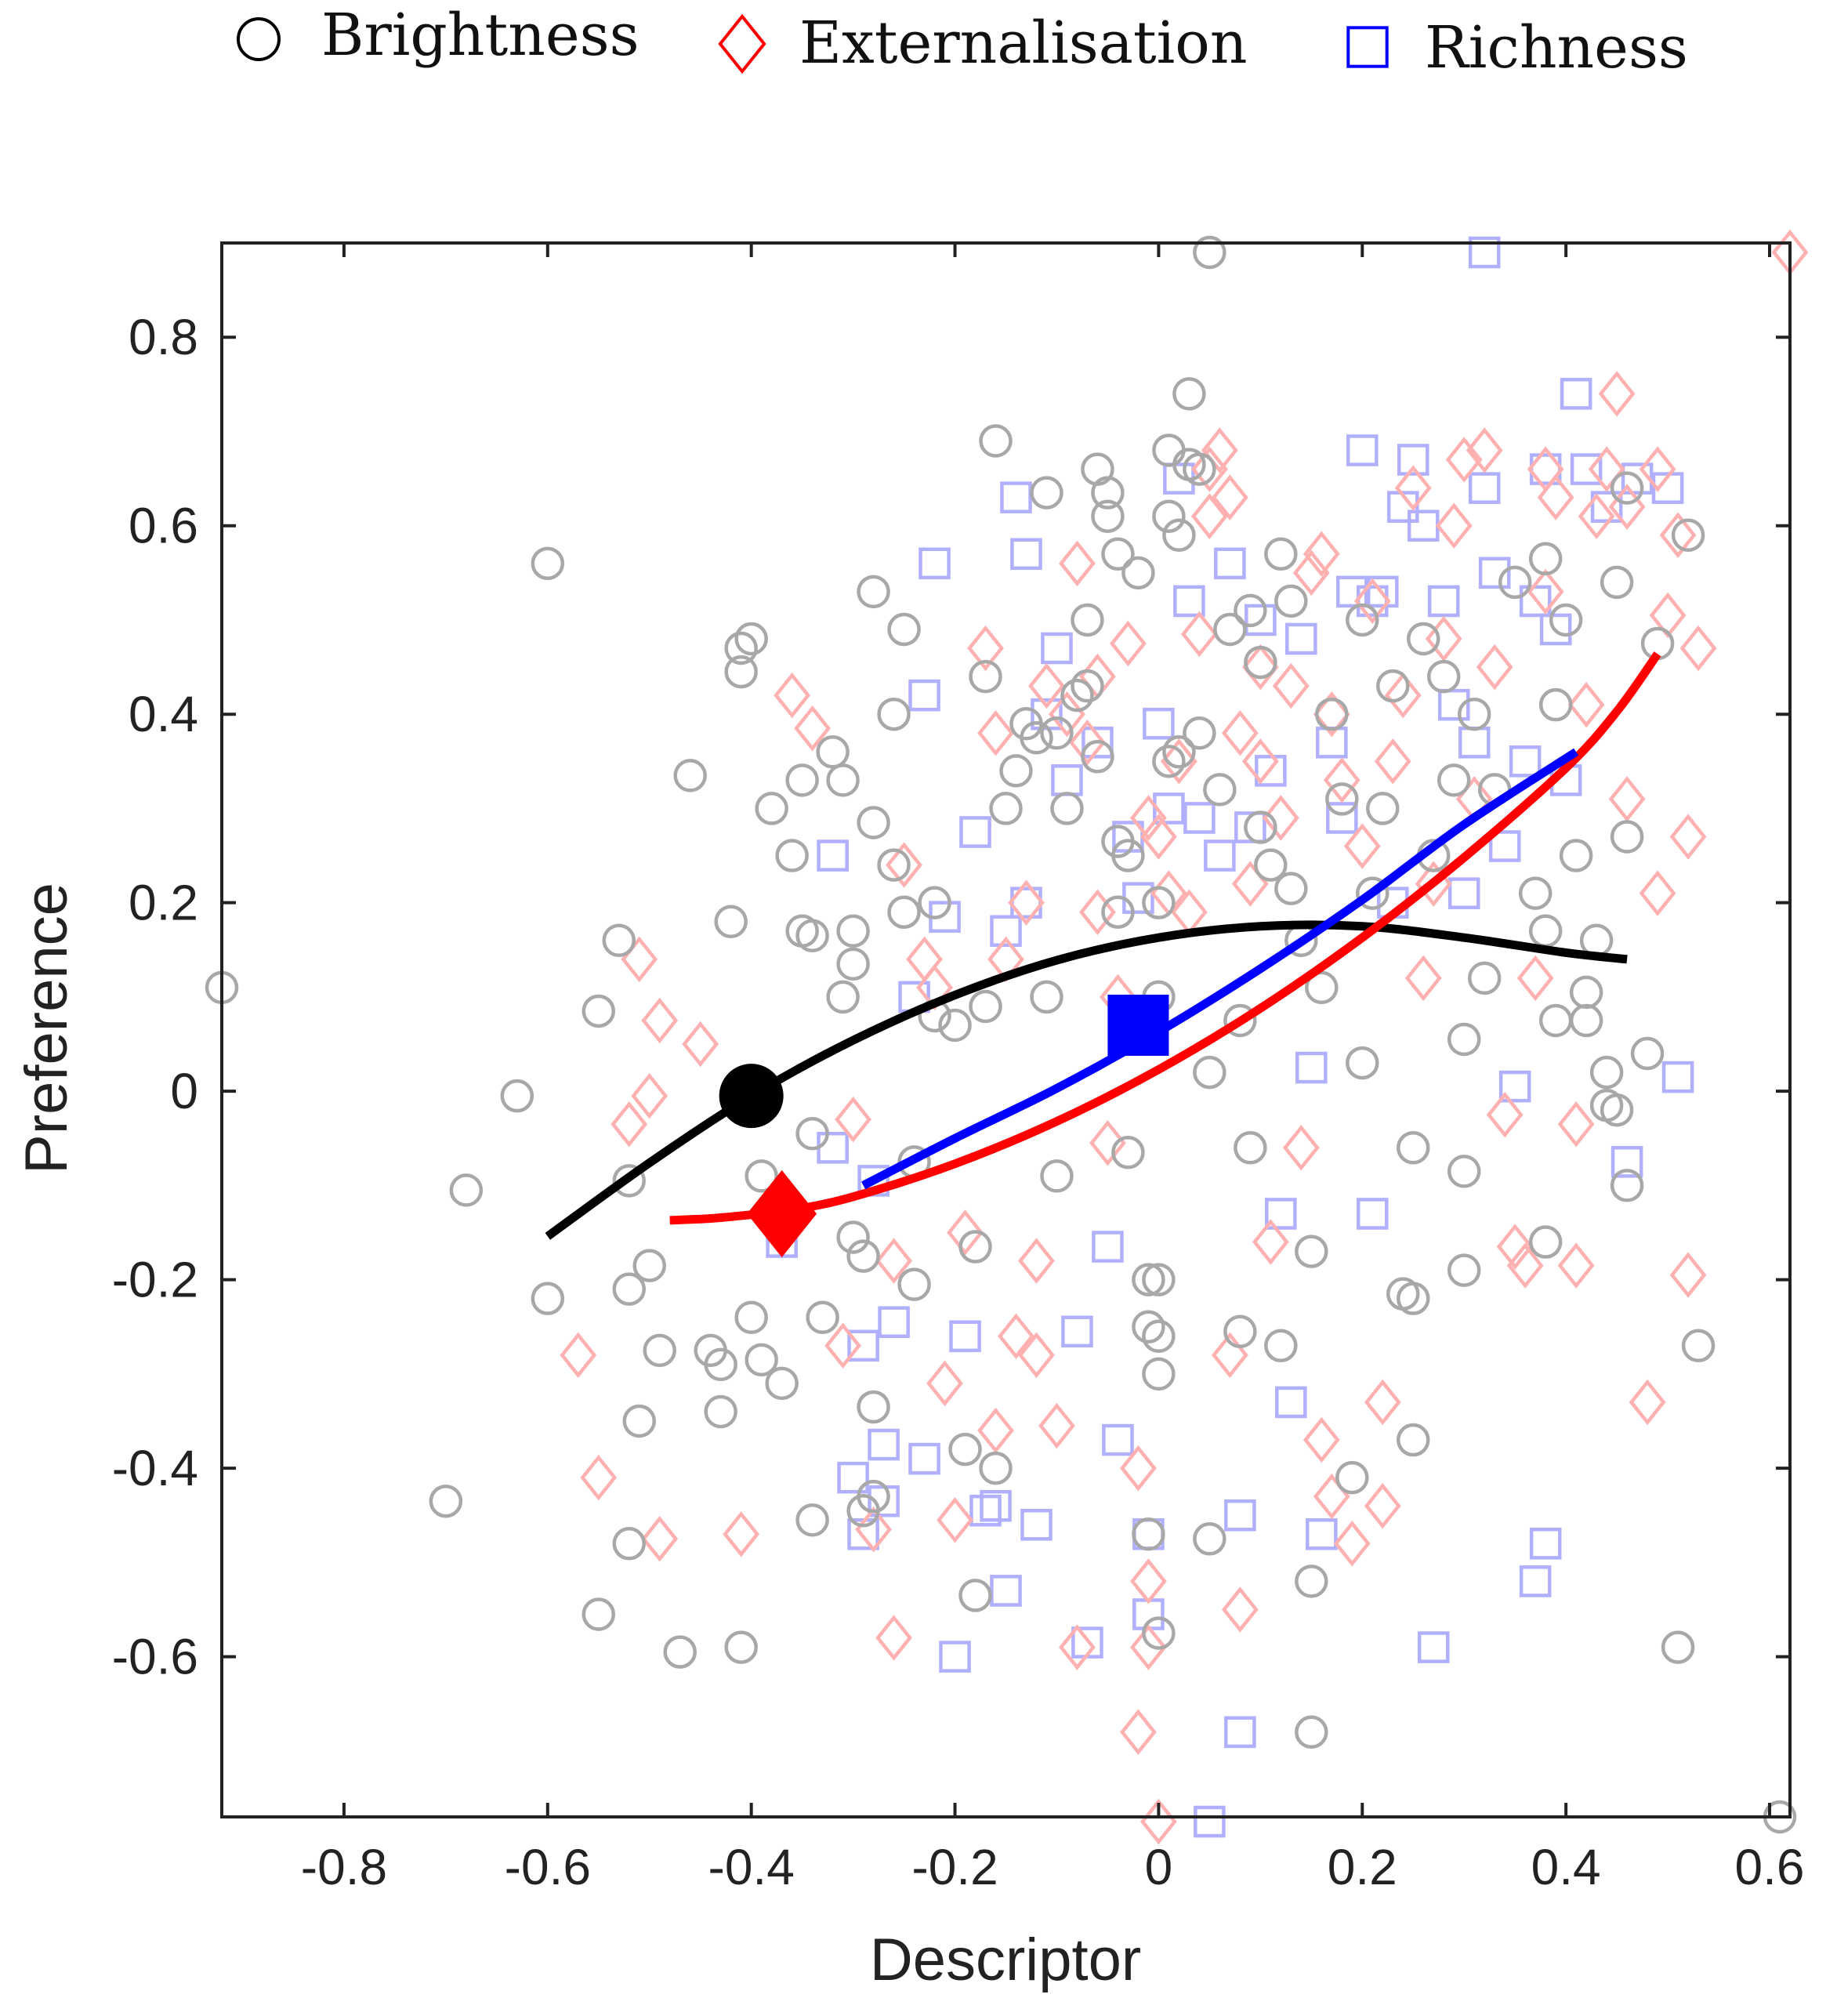 The height and width of the screenshot is (2016, 1837). I want to click on x-tick-label: 0, so click(1159, 1867).